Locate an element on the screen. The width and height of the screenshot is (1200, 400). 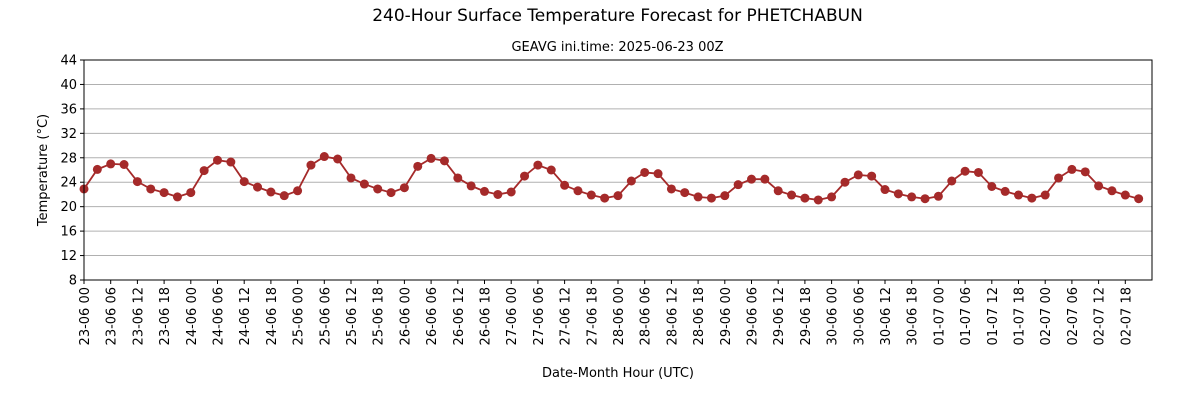
x-tick-label: 30-06 06 is located at coordinates (859, 316).